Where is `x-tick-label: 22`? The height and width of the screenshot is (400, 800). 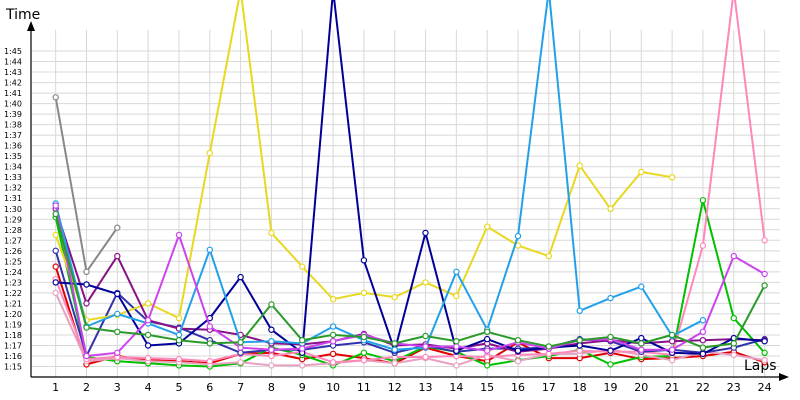
x-tick-label: 22 is located at coordinates (703, 387).